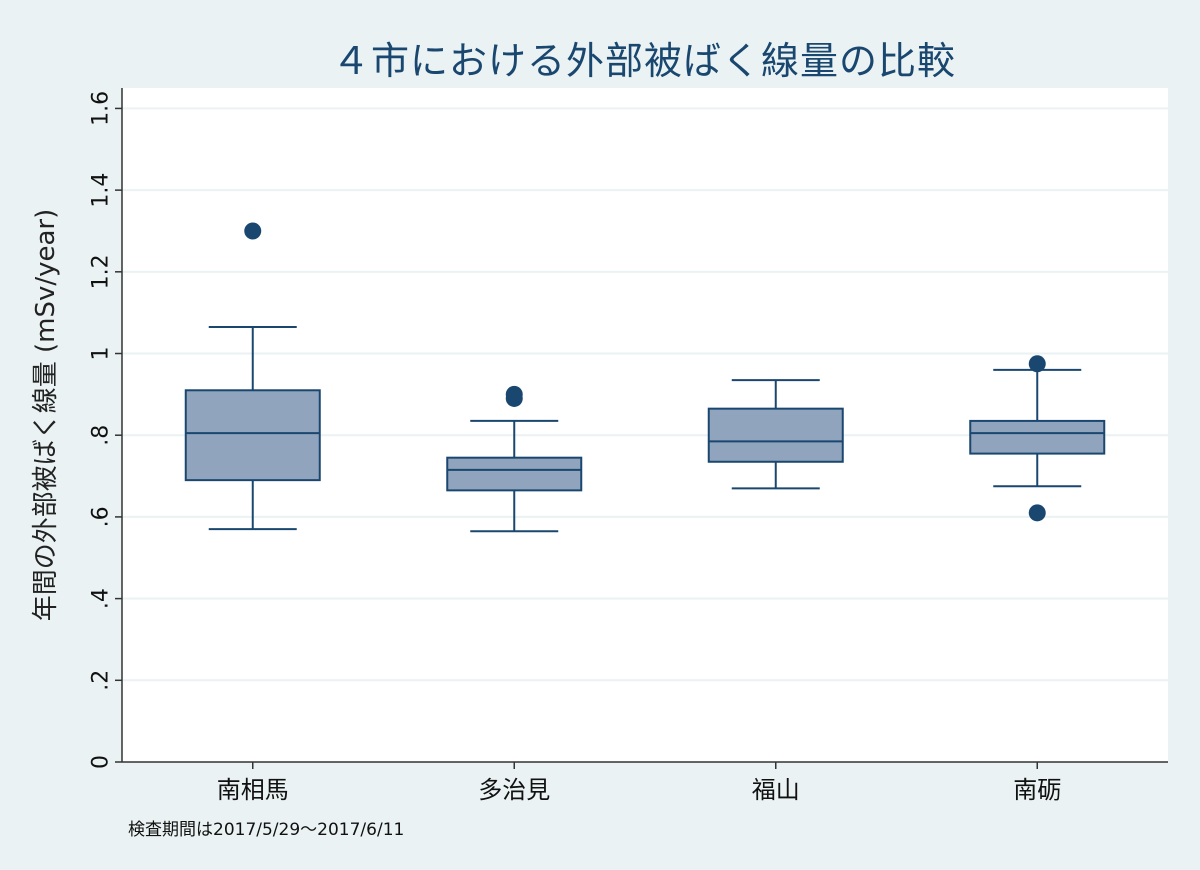  What do you see at coordinates (253, 790) in the screenshot?
I see `x-category-label: 南相馬` at bounding box center [253, 790].